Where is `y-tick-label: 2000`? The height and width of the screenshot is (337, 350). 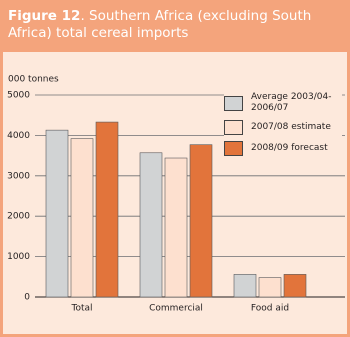 y-tick-label: 2000 is located at coordinates (18, 217).